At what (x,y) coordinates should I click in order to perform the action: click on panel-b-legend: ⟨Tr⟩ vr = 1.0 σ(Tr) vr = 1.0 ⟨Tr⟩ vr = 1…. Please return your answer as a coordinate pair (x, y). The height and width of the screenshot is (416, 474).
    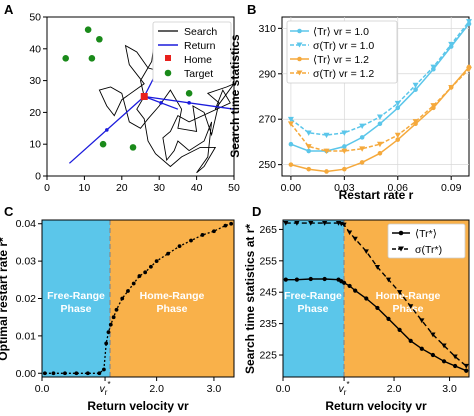
    Looking at the image, I should click on (342, 52).